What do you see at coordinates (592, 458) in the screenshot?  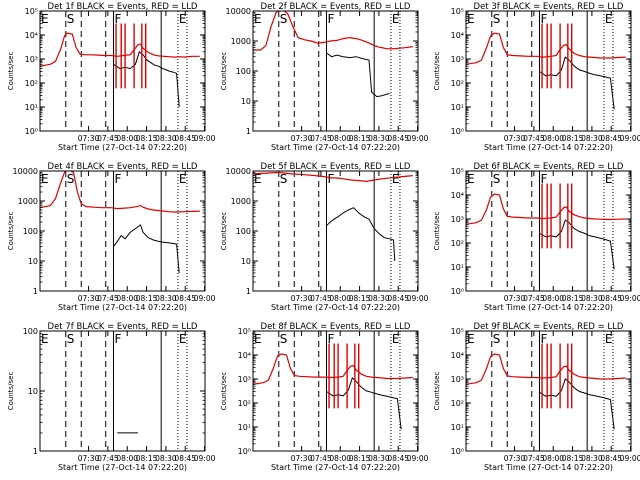 I see `x-tick-label: 08:30` at bounding box center [592, 458].